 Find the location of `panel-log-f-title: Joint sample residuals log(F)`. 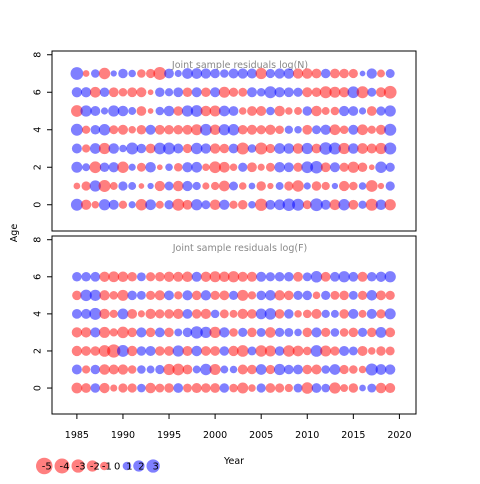

panel-log-f-title: Joint sample residuals log(F) is located at coordinates (240, 248).